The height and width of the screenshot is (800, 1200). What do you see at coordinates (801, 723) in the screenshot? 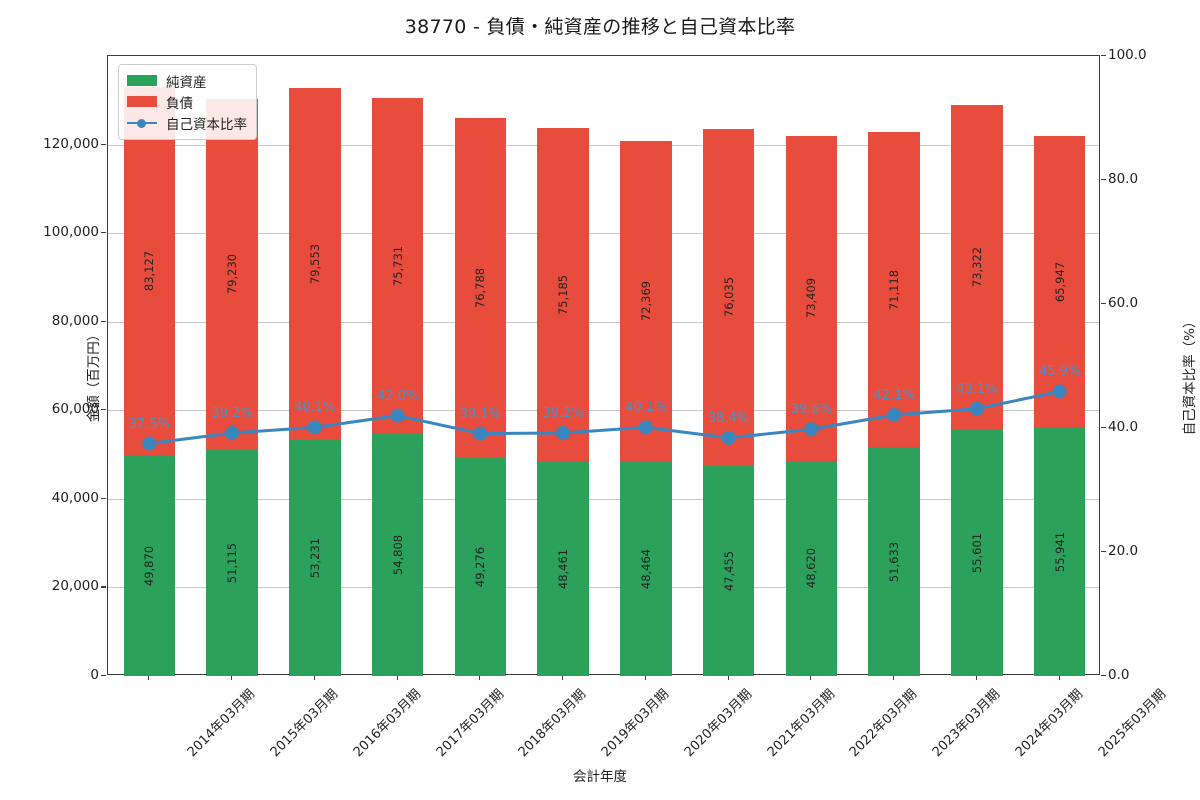
I see `x-tick-label: 2021年03月期` at bounding box center [801, 723].